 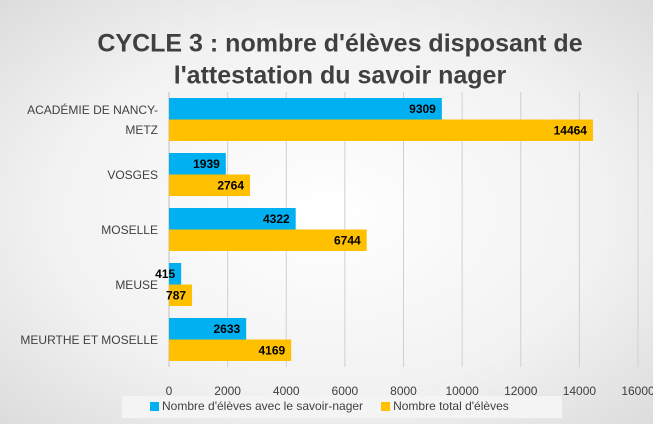 What do you see at coordinates (571, 130) in the screenshot?
I see `data-label: 14464` at bounding box center [571, 130].